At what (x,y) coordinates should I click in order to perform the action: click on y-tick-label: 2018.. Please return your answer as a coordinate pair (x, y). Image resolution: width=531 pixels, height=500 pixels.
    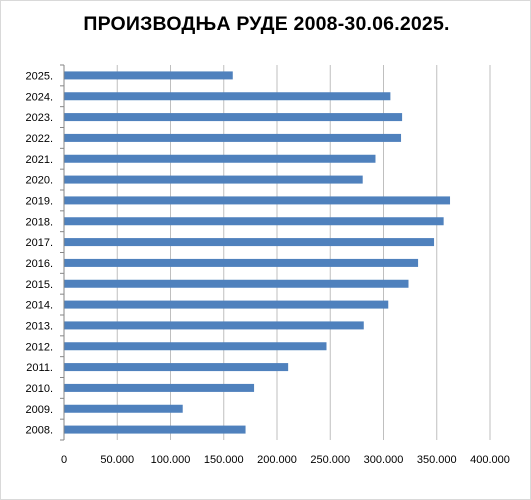
    Looking at the image, I should click on (39, 222).